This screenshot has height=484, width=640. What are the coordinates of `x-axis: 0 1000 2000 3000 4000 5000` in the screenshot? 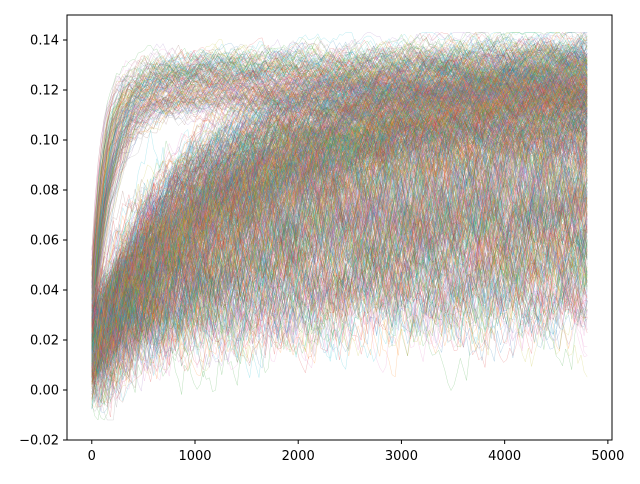 It's located at (356, 452).